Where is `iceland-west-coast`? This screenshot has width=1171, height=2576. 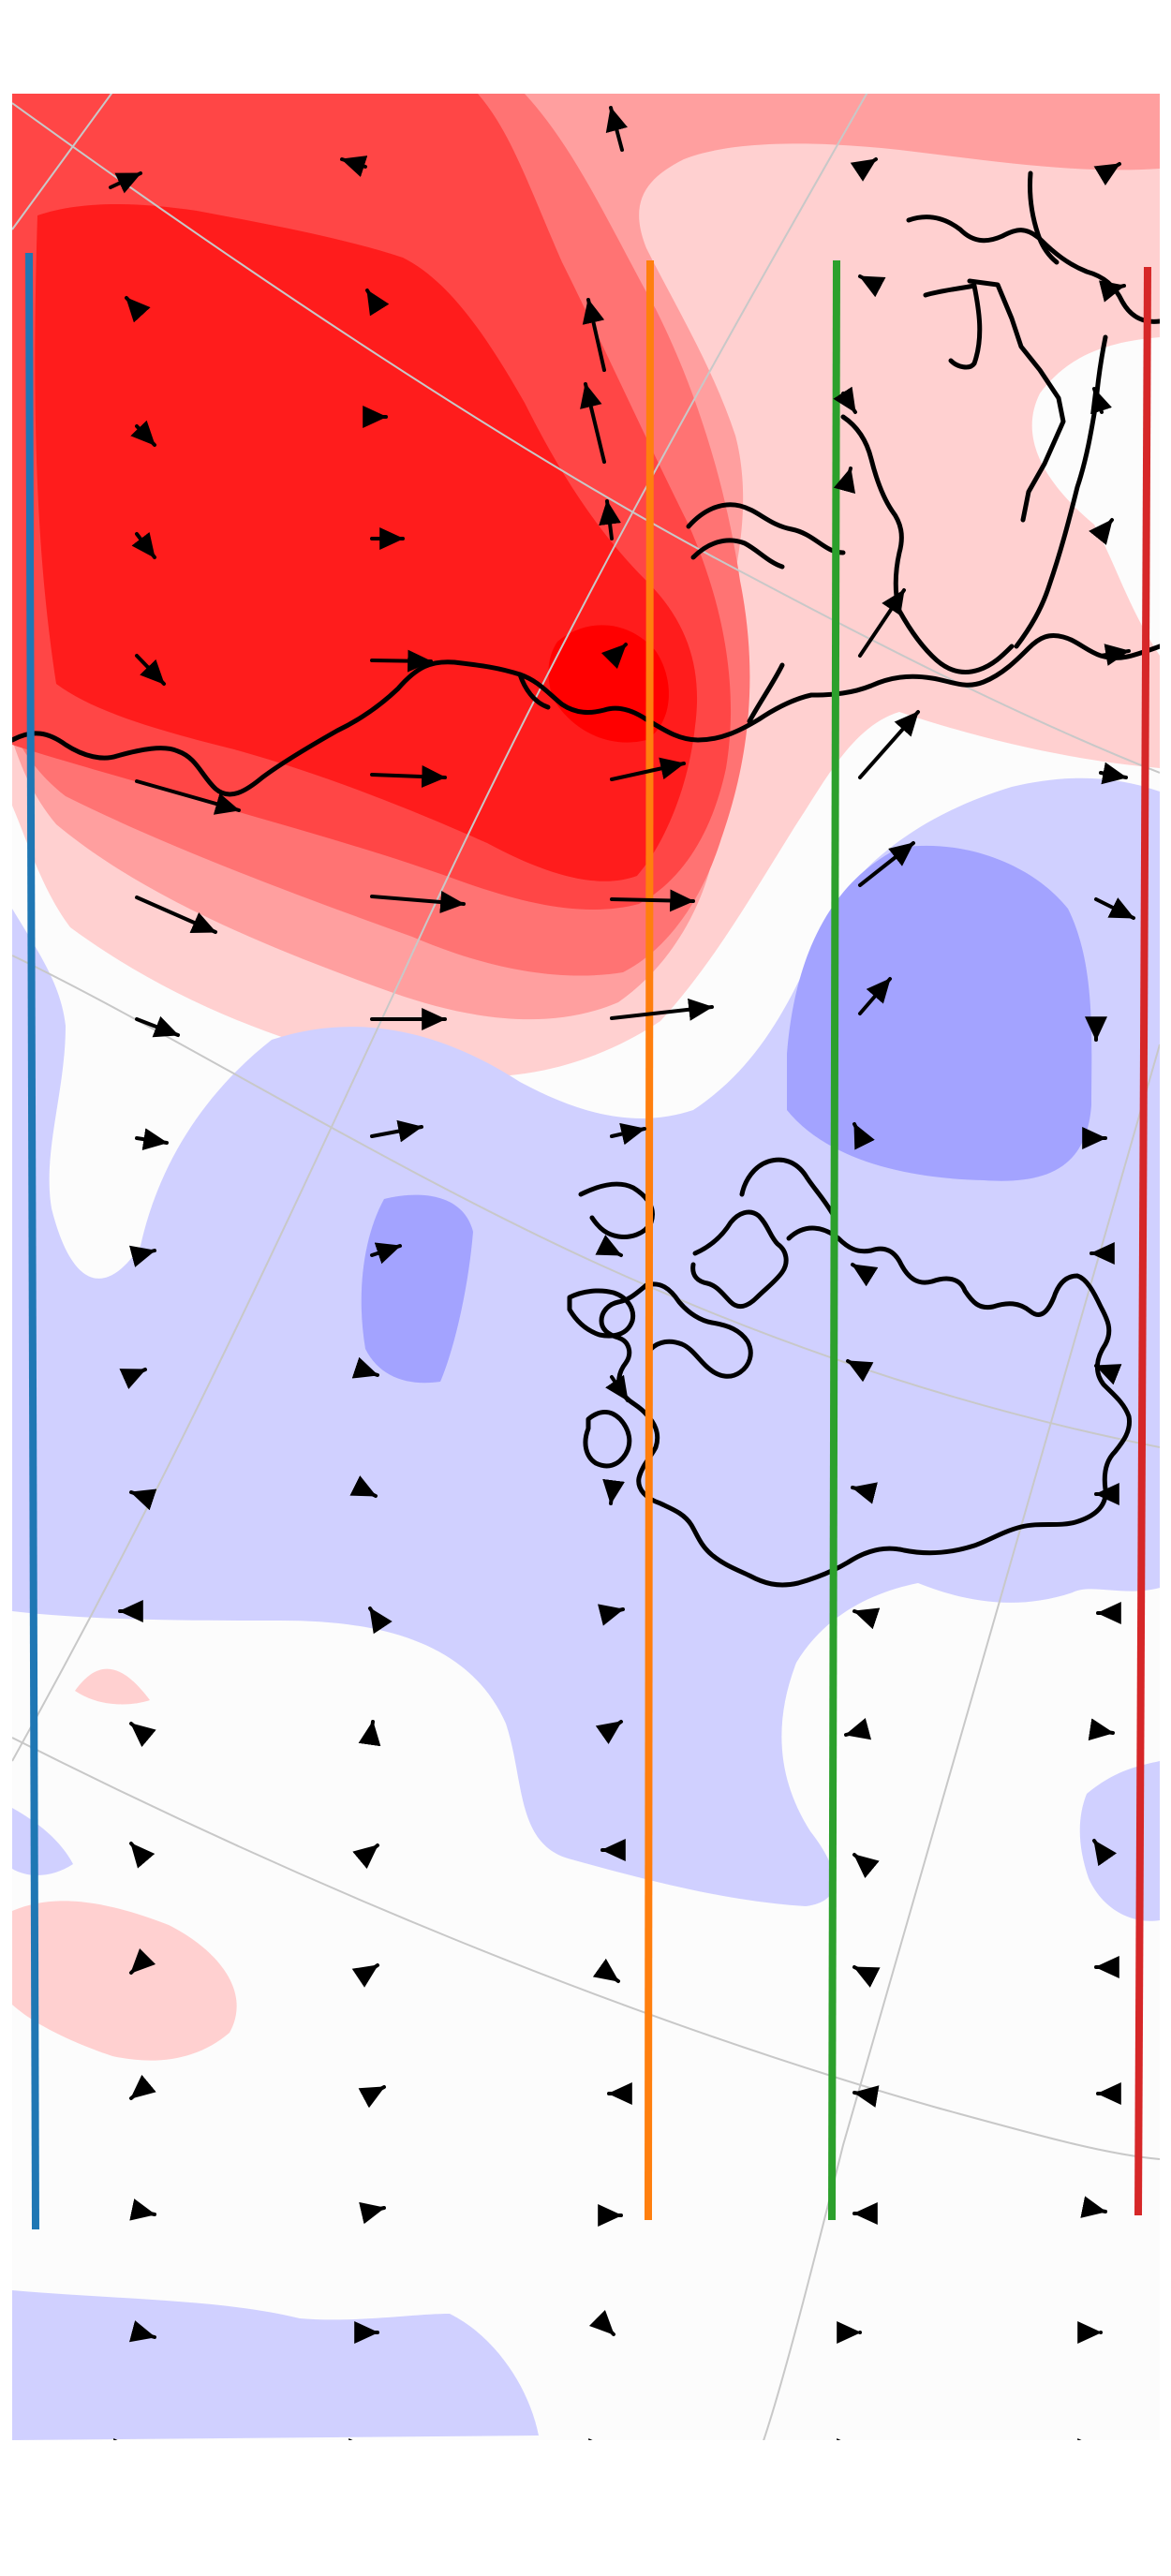
iceland-west-coast is located at coordinates (698, 1330).